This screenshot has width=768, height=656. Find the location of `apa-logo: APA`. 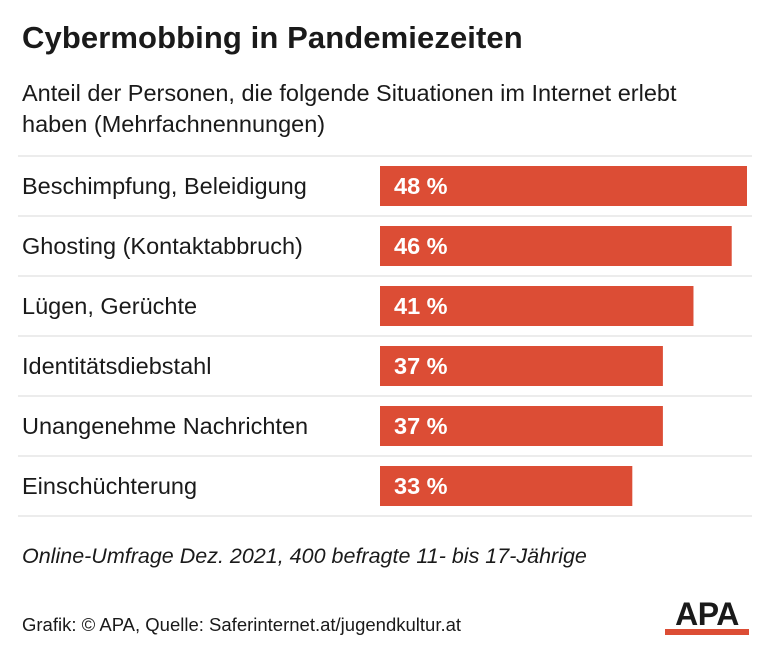

apa-logo: APA is located at coordinates (707, 616).